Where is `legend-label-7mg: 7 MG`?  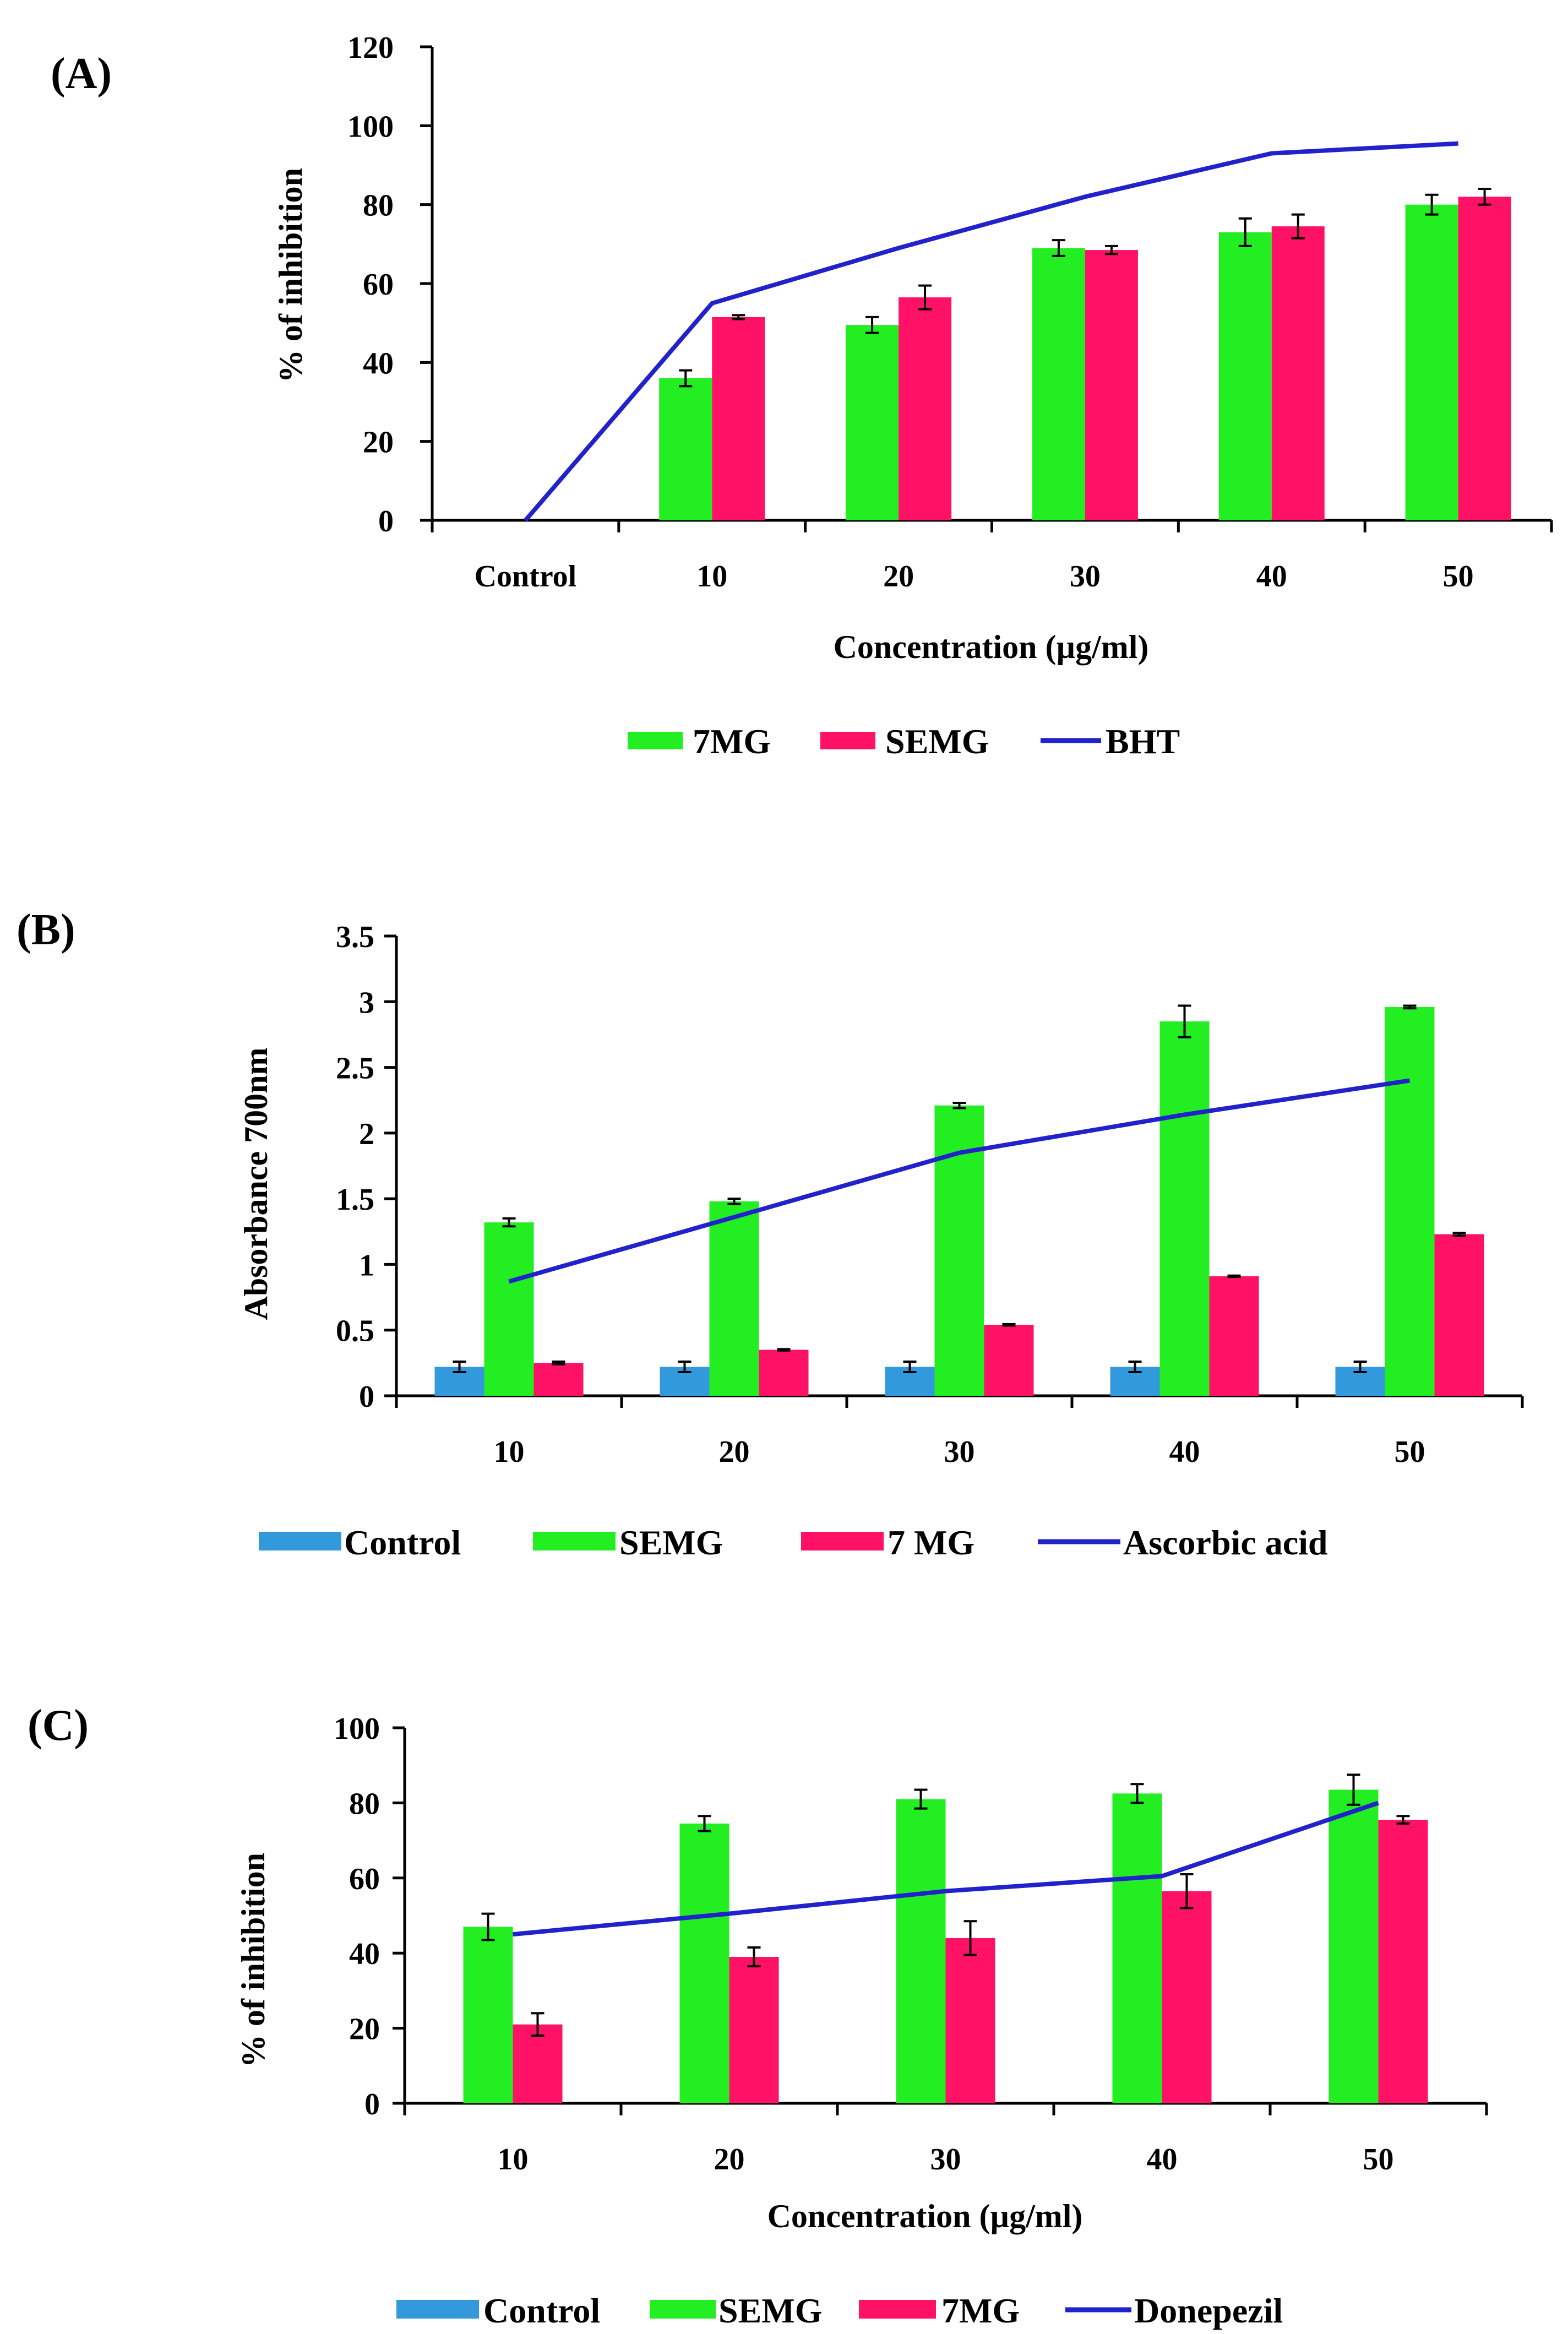
legend-label-7mg: 7 MG is located at coordinates (931, 1542).